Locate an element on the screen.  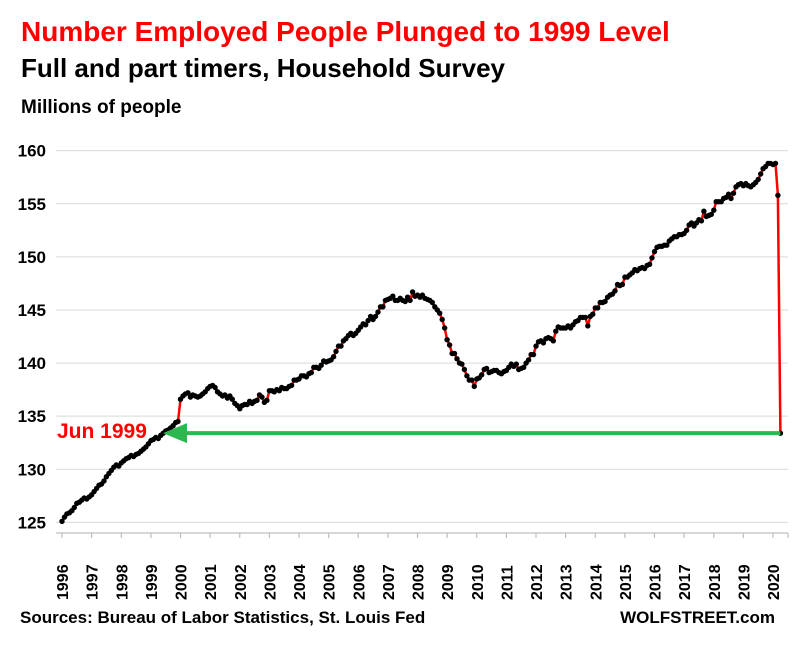
x-tick-label: 2007 is located at coordinates (389, 582).